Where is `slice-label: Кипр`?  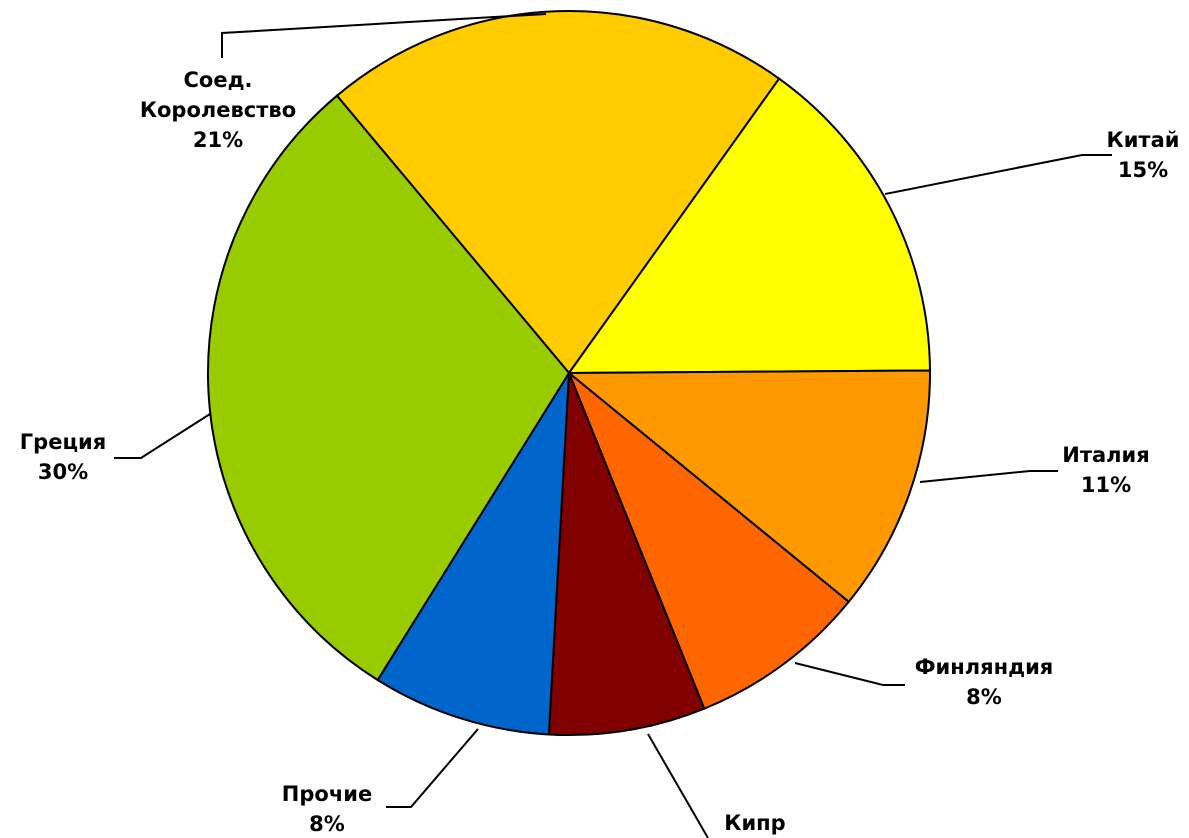
slice-label: Кипр is located at coordinates (754, 823).